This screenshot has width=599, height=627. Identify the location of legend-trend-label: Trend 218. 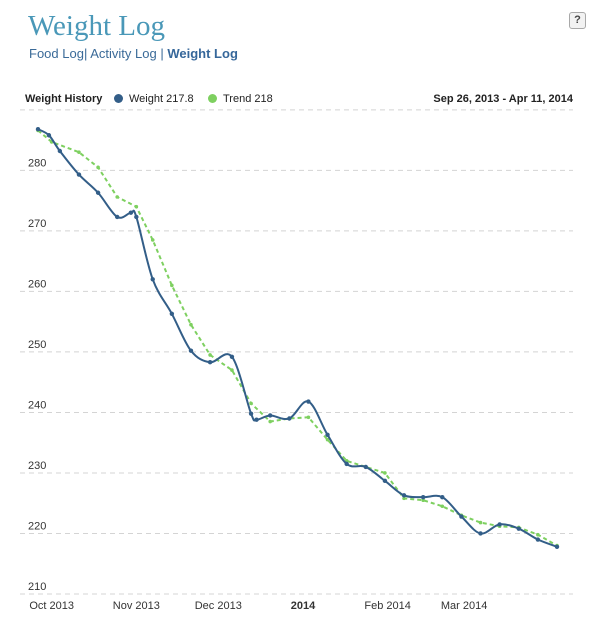
(248, 99).